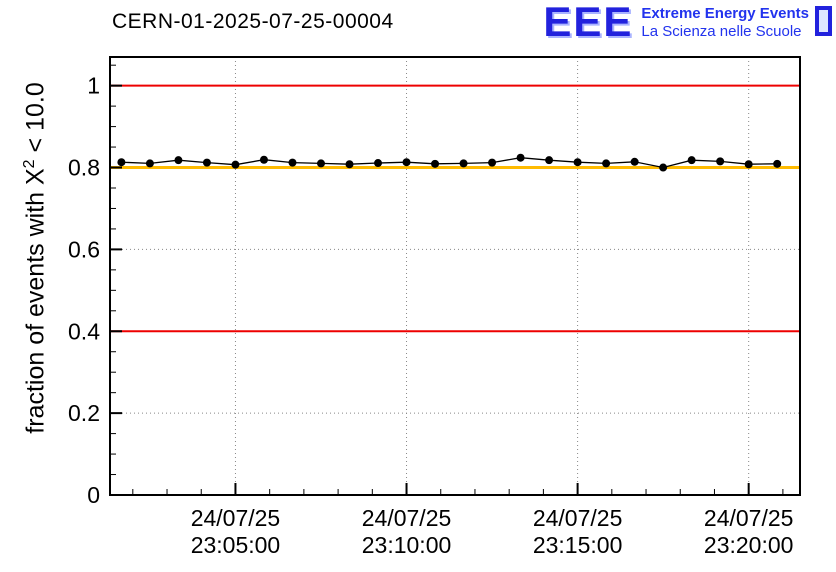  I want to click on y-tick-label: 1, so click(93, 86).